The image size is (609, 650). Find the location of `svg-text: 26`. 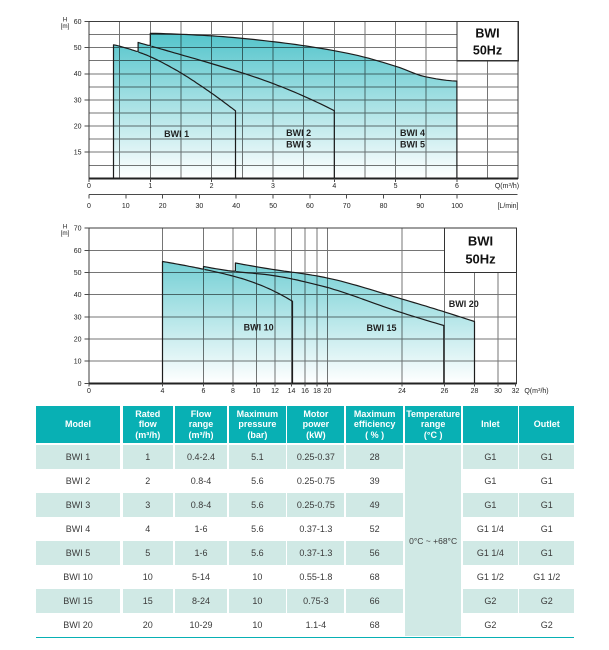

svg-text: 26 is located at coordinates (445, 391).